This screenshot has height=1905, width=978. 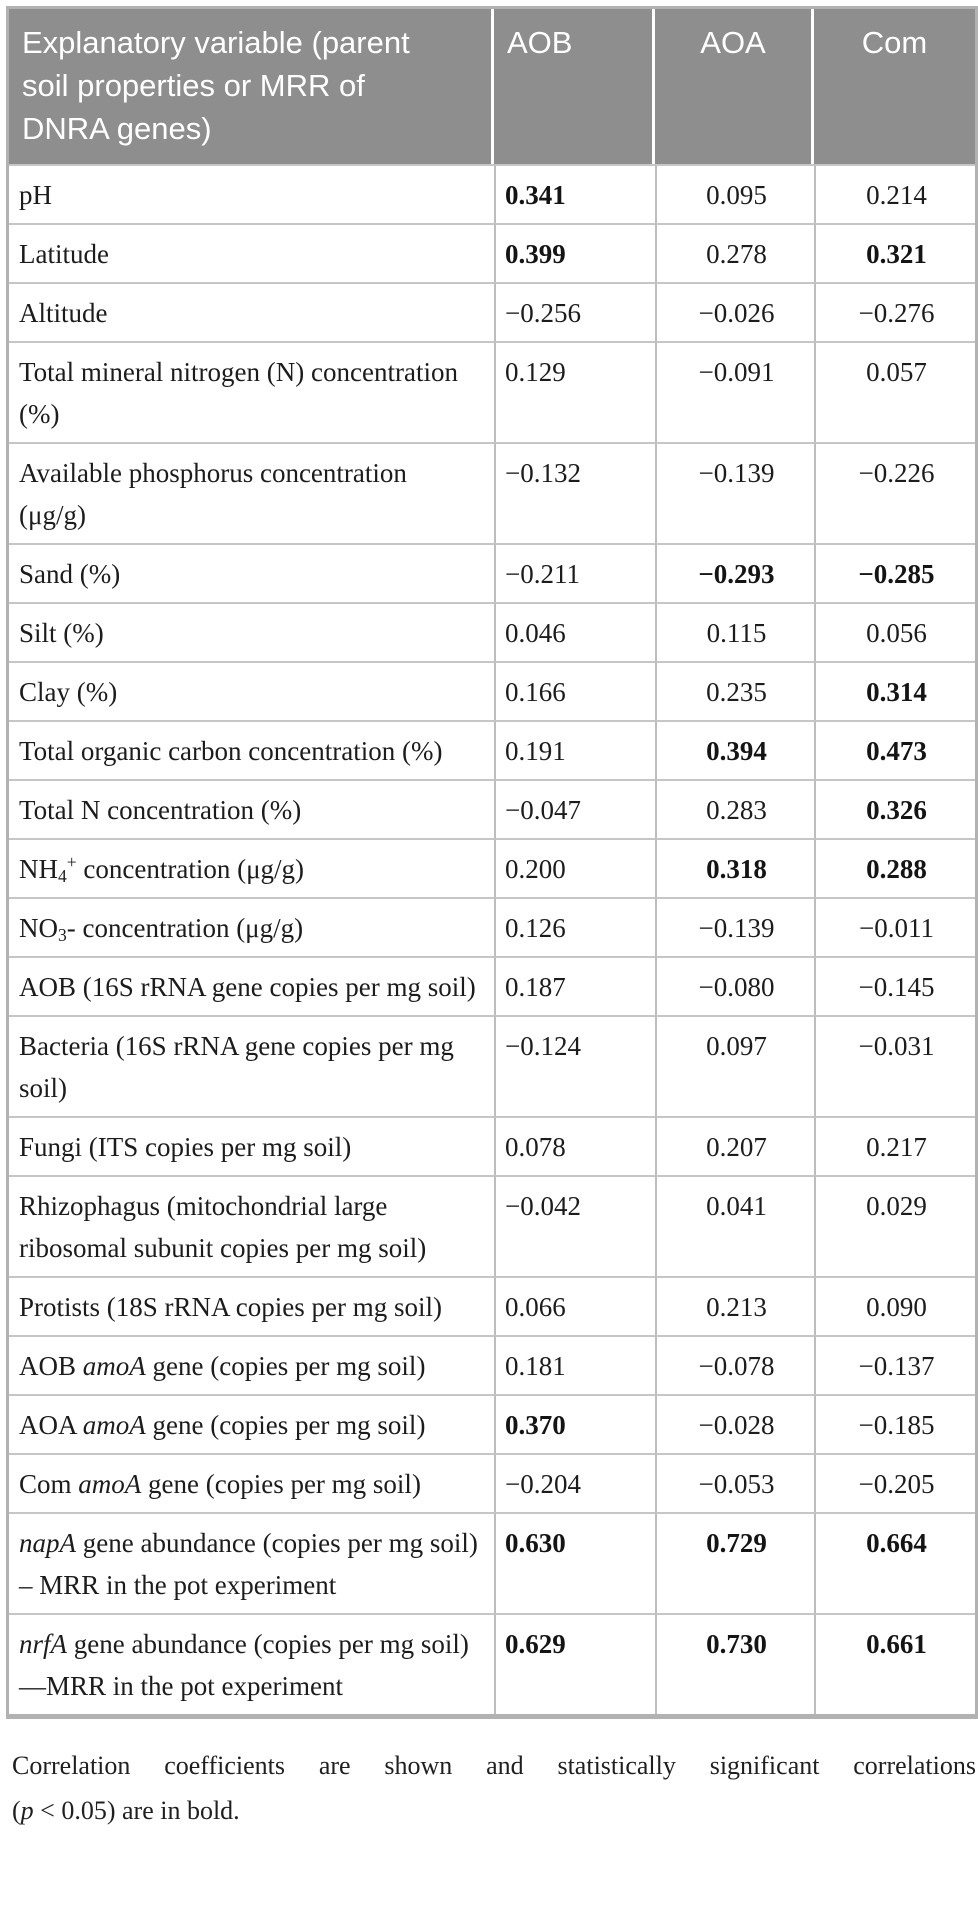 I want to click on corr-value-aoa: 0.041, so click(x=734, y=1225).